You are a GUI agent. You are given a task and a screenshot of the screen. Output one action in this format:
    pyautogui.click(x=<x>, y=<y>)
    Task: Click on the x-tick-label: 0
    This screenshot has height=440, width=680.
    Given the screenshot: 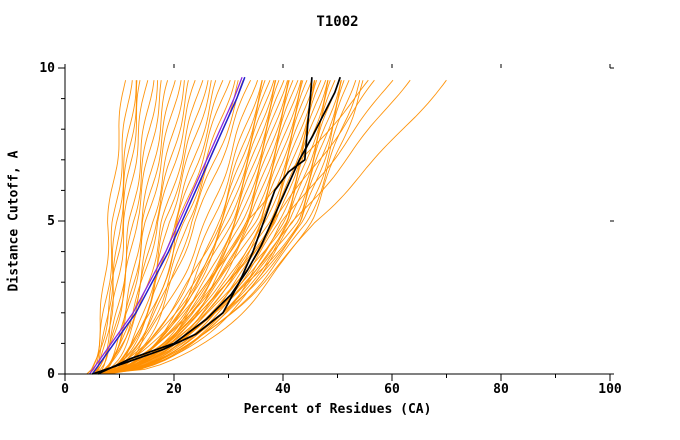 What is the action you would take?
    pyautogui.click(x=65, y=389)
    